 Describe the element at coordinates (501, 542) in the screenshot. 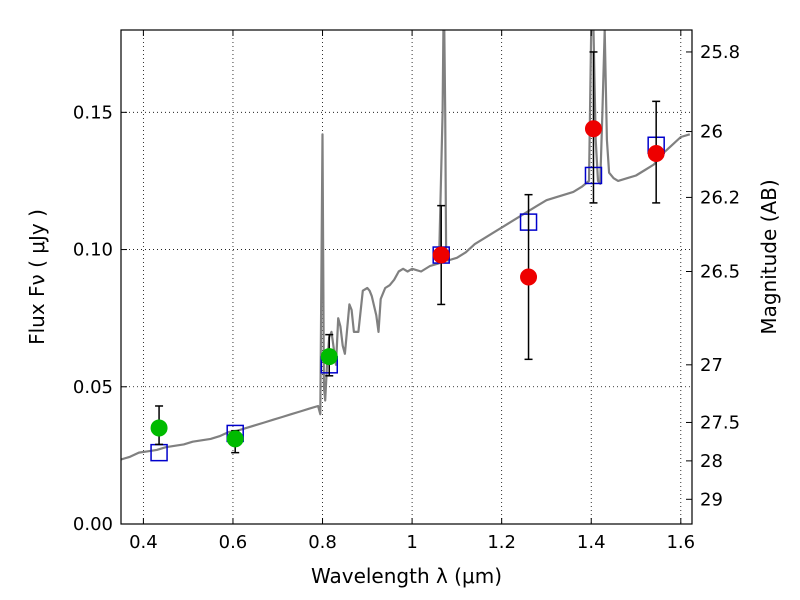

I see `x-tick-label: 1.2` at that location.